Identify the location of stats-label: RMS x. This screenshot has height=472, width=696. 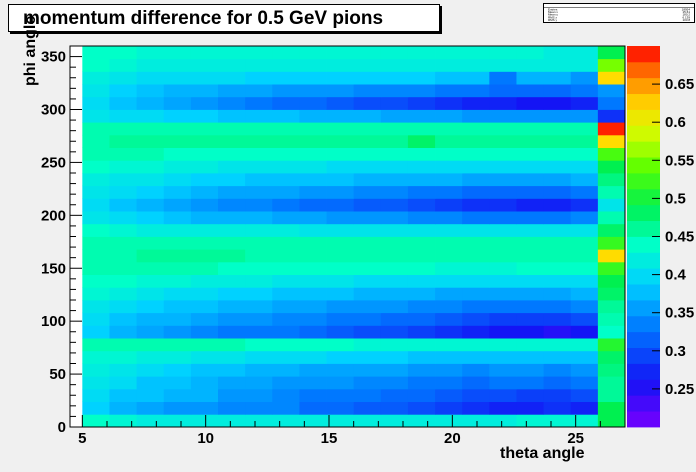
(553, 17).